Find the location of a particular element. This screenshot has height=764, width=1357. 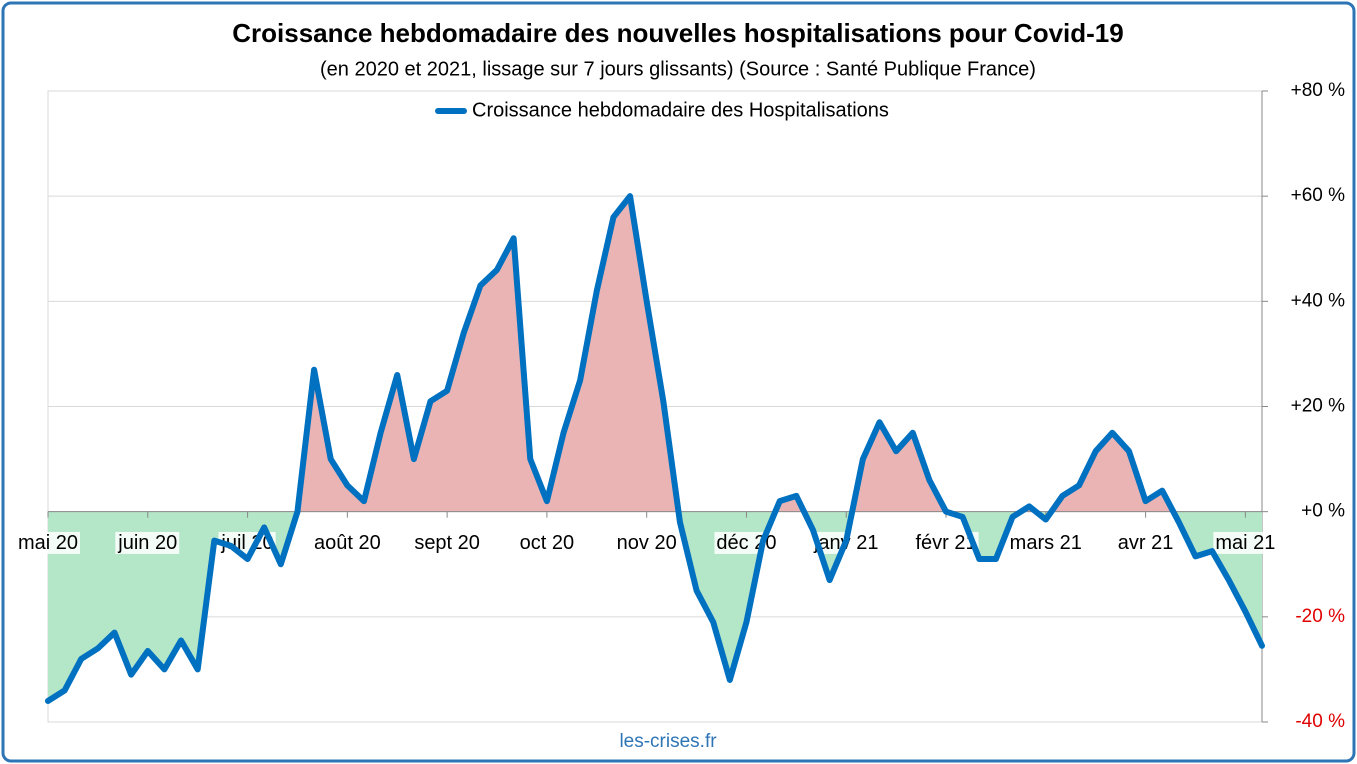

x-tick-label: mai 20 is located at coordinates (48, 543).